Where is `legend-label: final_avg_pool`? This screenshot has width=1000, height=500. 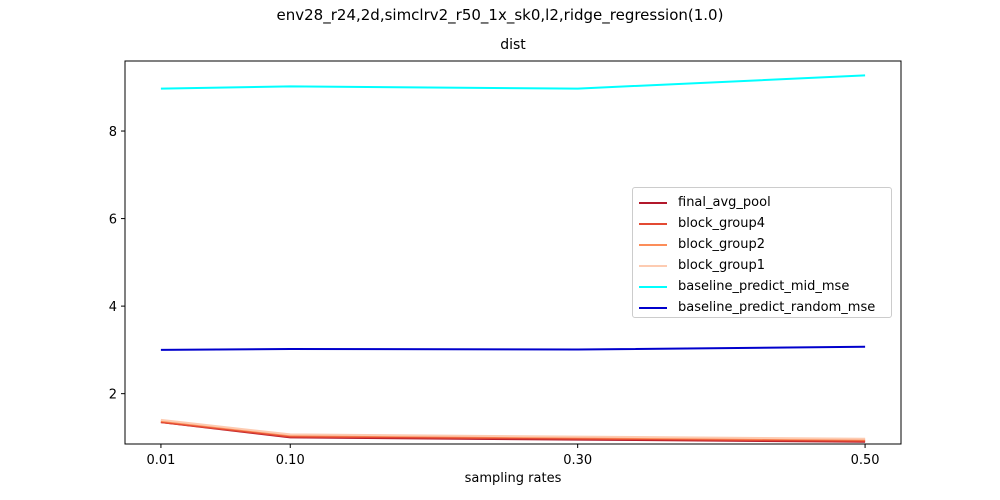
legend-label: final_avg_pool is located at coordinates (724, 202).